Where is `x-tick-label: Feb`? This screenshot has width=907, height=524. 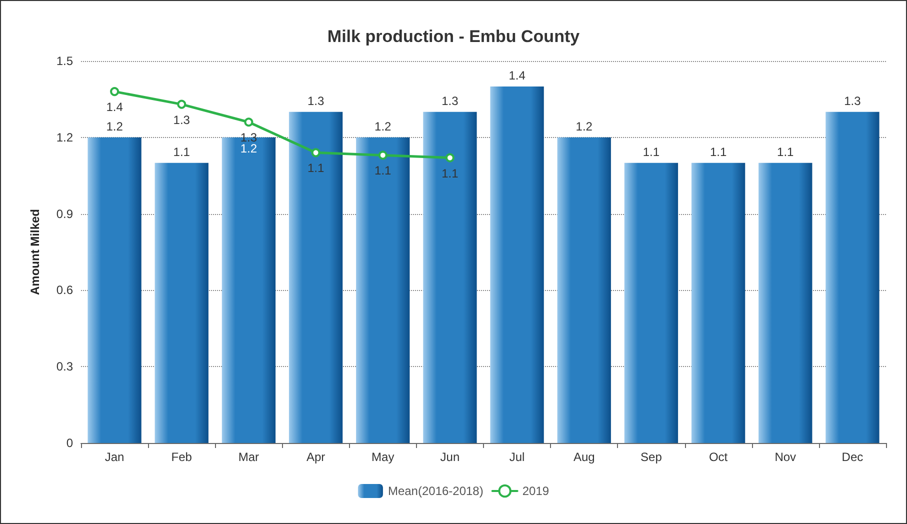 x-tick-label: Feb is located at coordinates (181, 457).